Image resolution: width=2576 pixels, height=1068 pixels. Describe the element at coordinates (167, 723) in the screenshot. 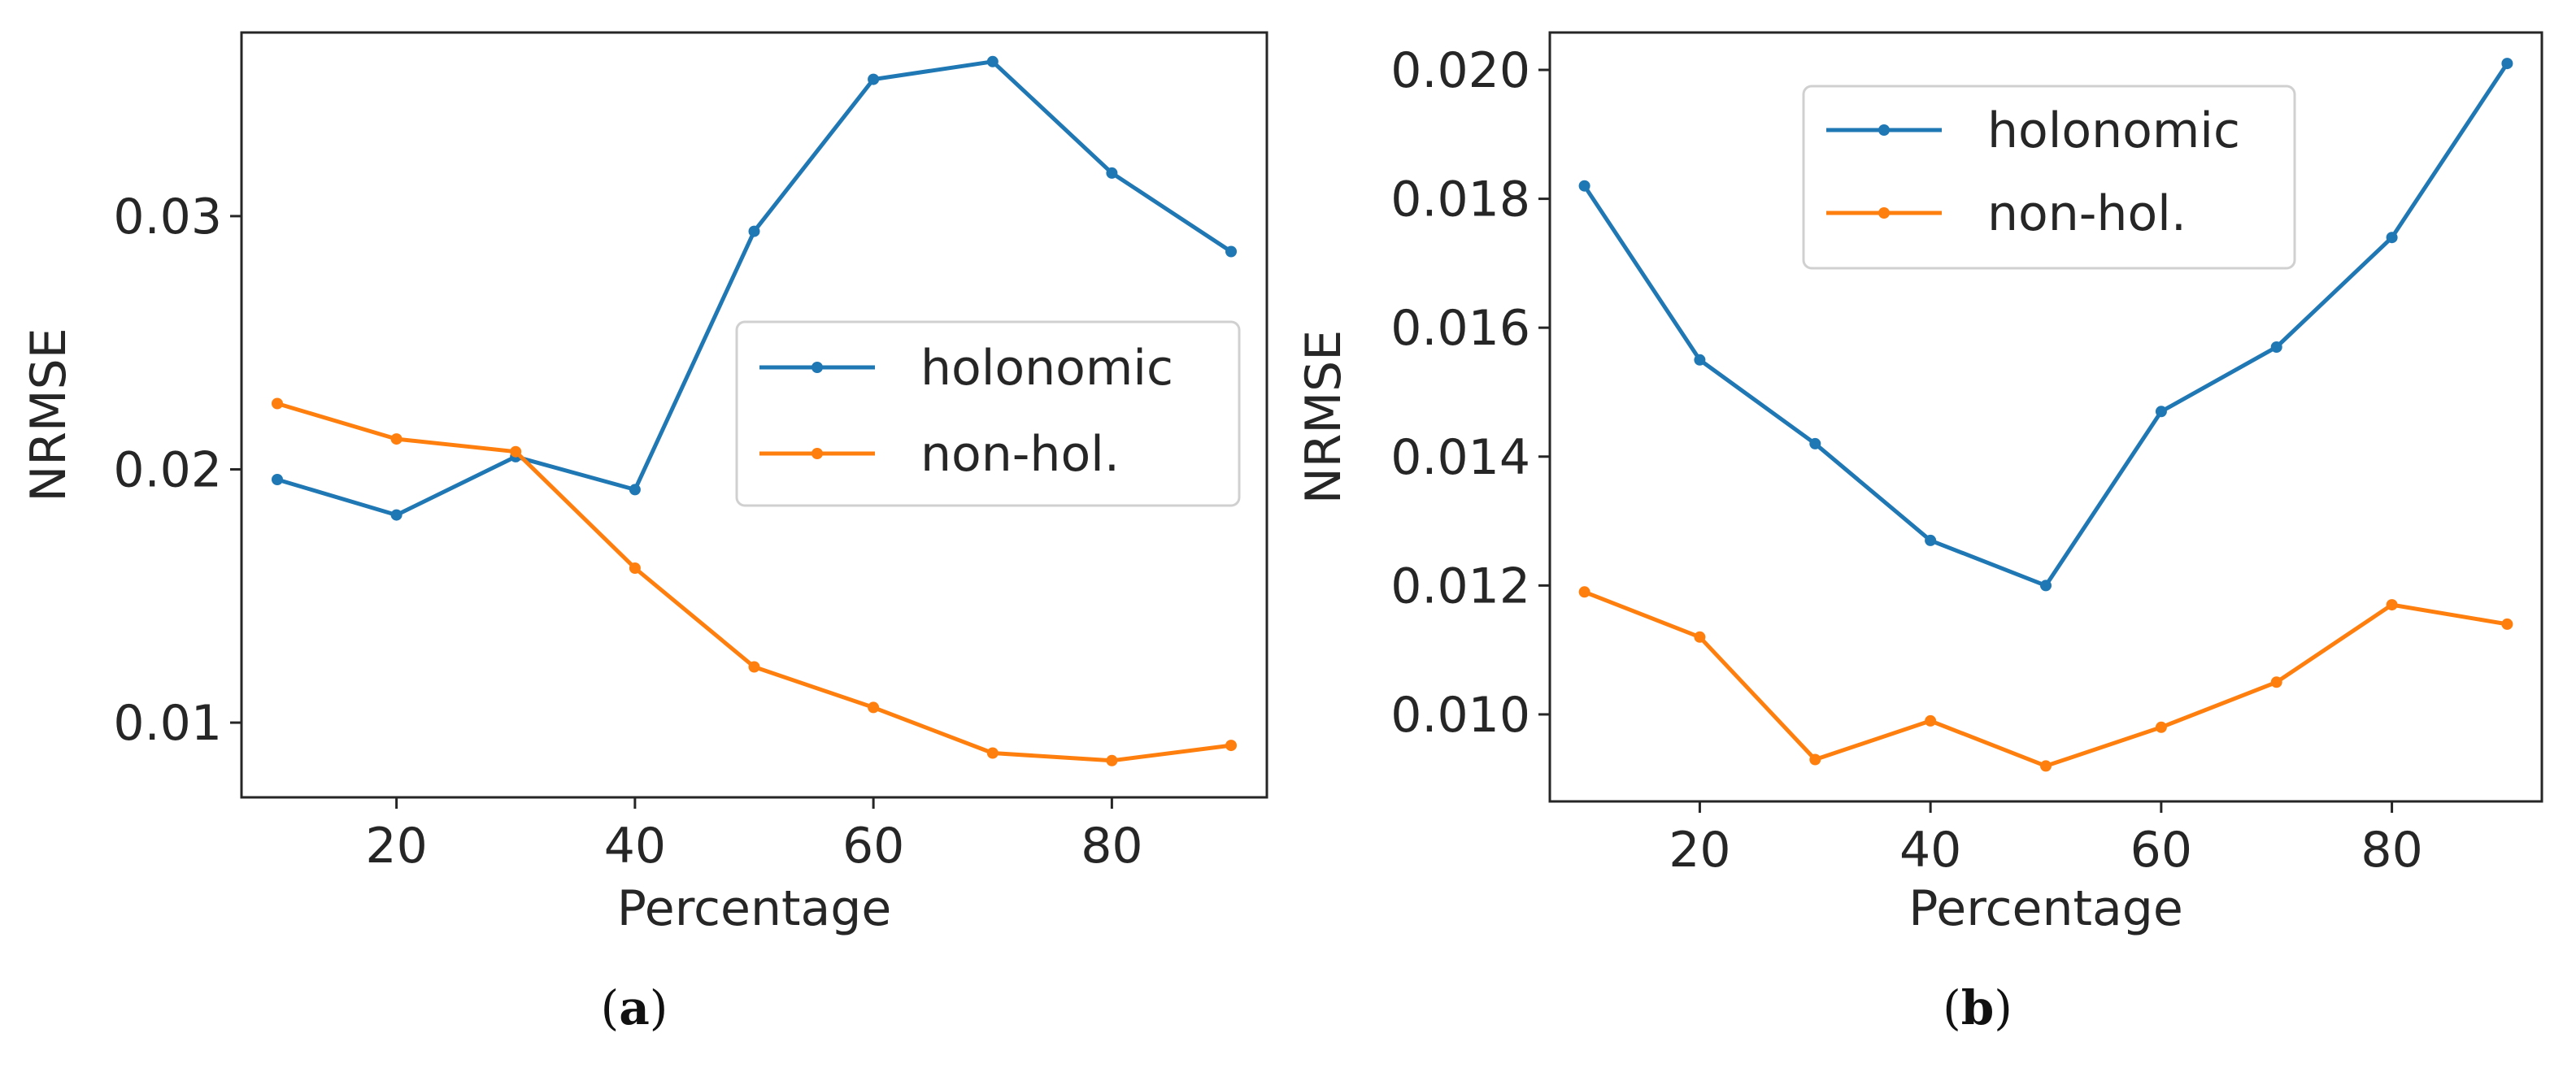

I see `y-tick-label: 0.01` at that location.